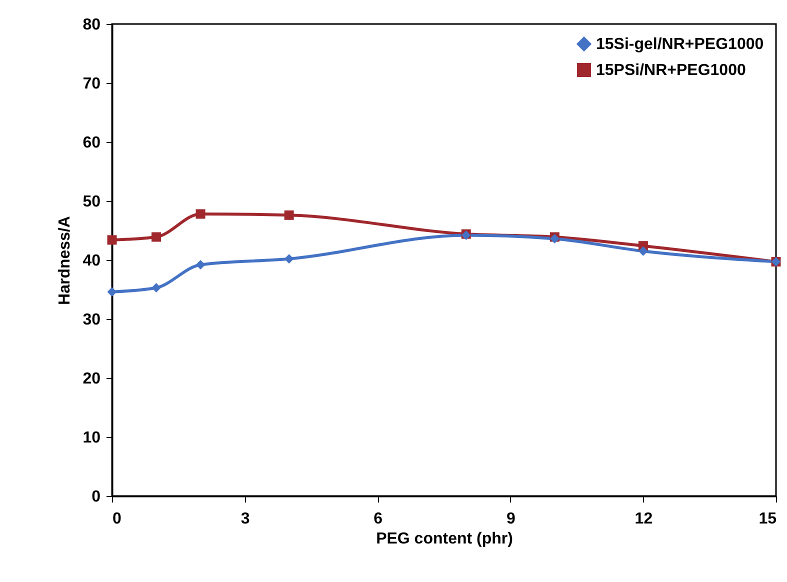 The width and height of the screenshot is (787, 582). What do you see at coordinates (117, 519) in the screenshot?
I see `x-tick-label: 0` at bounding box center [117, 519].